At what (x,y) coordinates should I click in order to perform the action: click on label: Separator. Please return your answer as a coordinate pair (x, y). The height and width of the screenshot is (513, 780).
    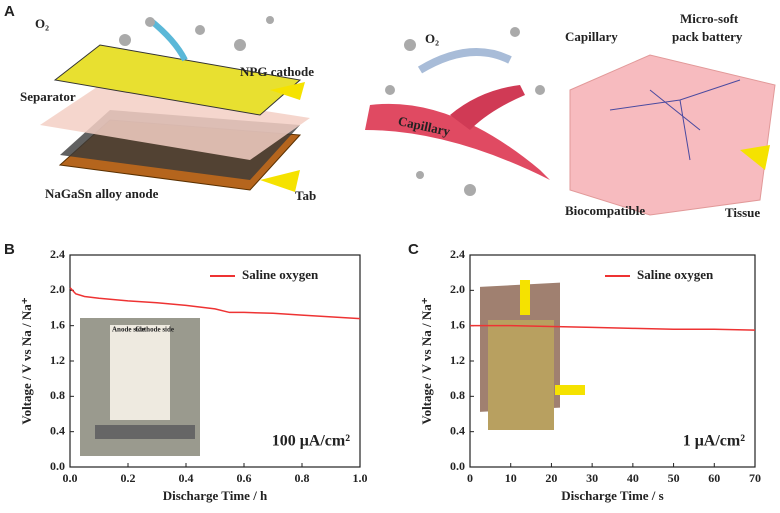
    Looking at the image, I should click on (48, 96).